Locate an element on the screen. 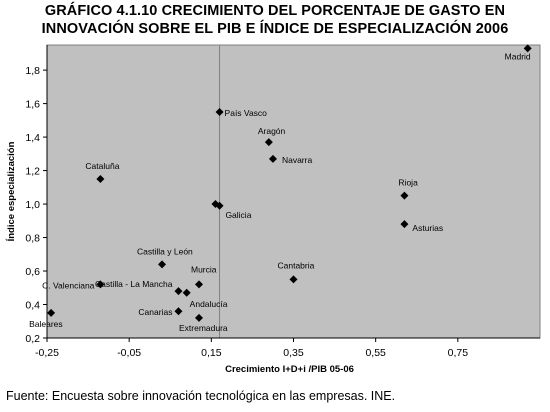  point-label-rioja: Rioja is located at coordinates (408, 183).